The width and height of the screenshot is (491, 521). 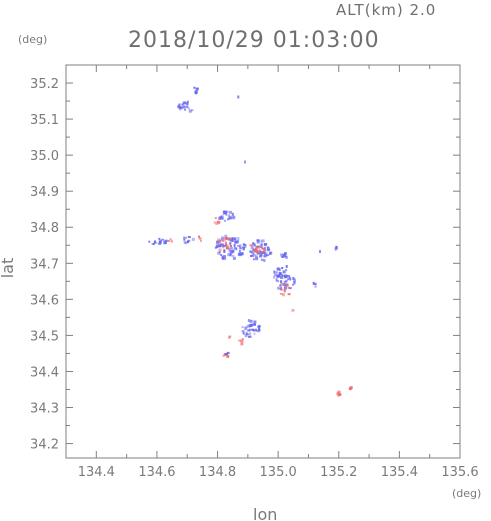 What do you see at coordinates (217, 472) in the screenshot?
I see `x-tick-label: 134.8` at bounding box center [217, 472].